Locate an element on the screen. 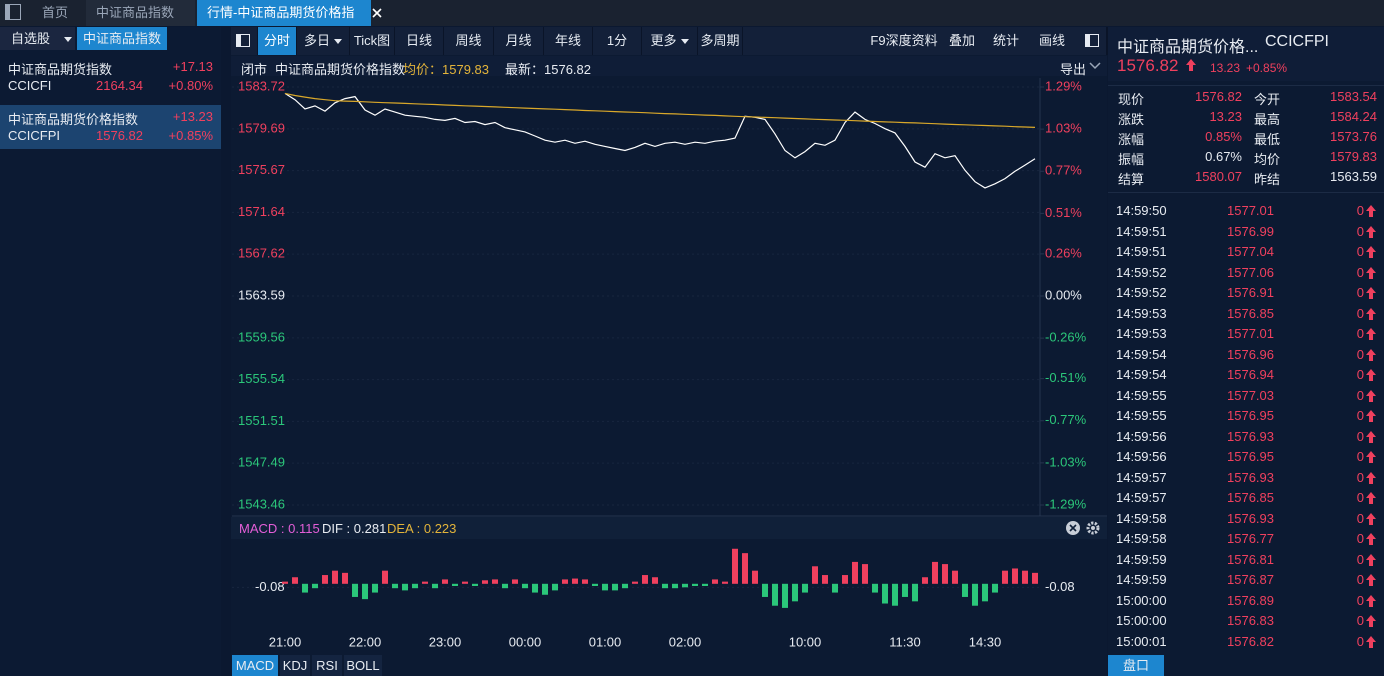 The width and height of the screenshot is (1384, 676). item-name: 中证商品期货价格指数 is located at coordinates (73, 119).